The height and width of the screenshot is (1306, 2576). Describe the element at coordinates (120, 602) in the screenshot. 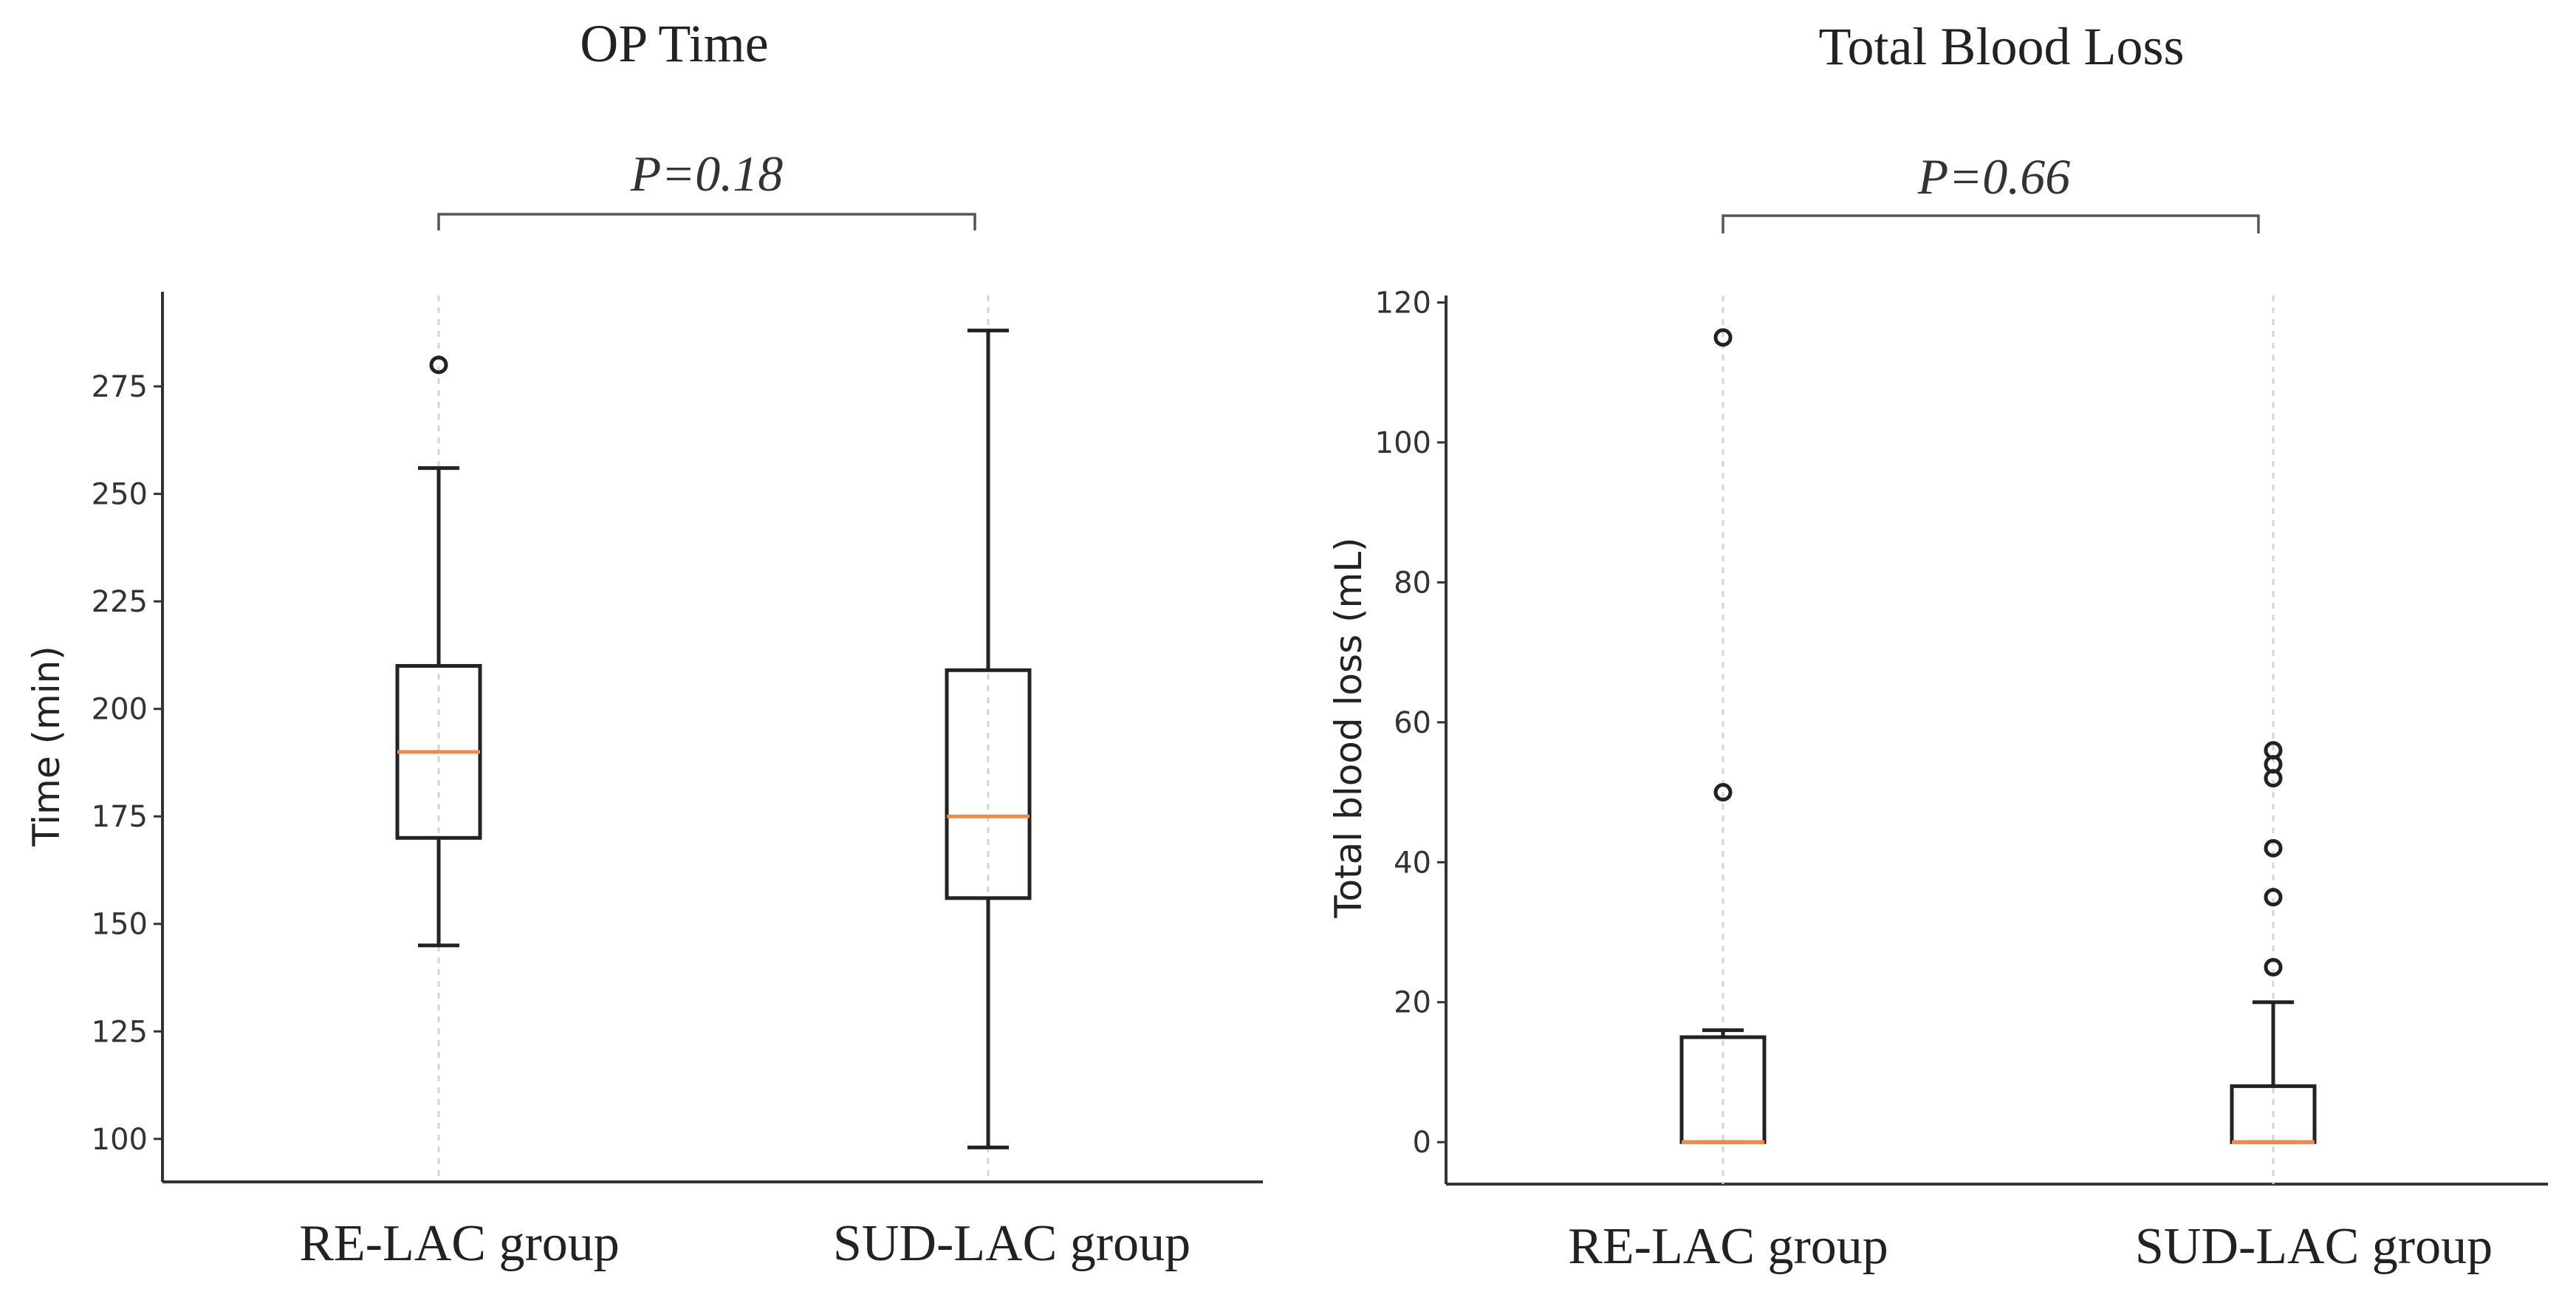

I see `y-tick-label: 225` at that location.